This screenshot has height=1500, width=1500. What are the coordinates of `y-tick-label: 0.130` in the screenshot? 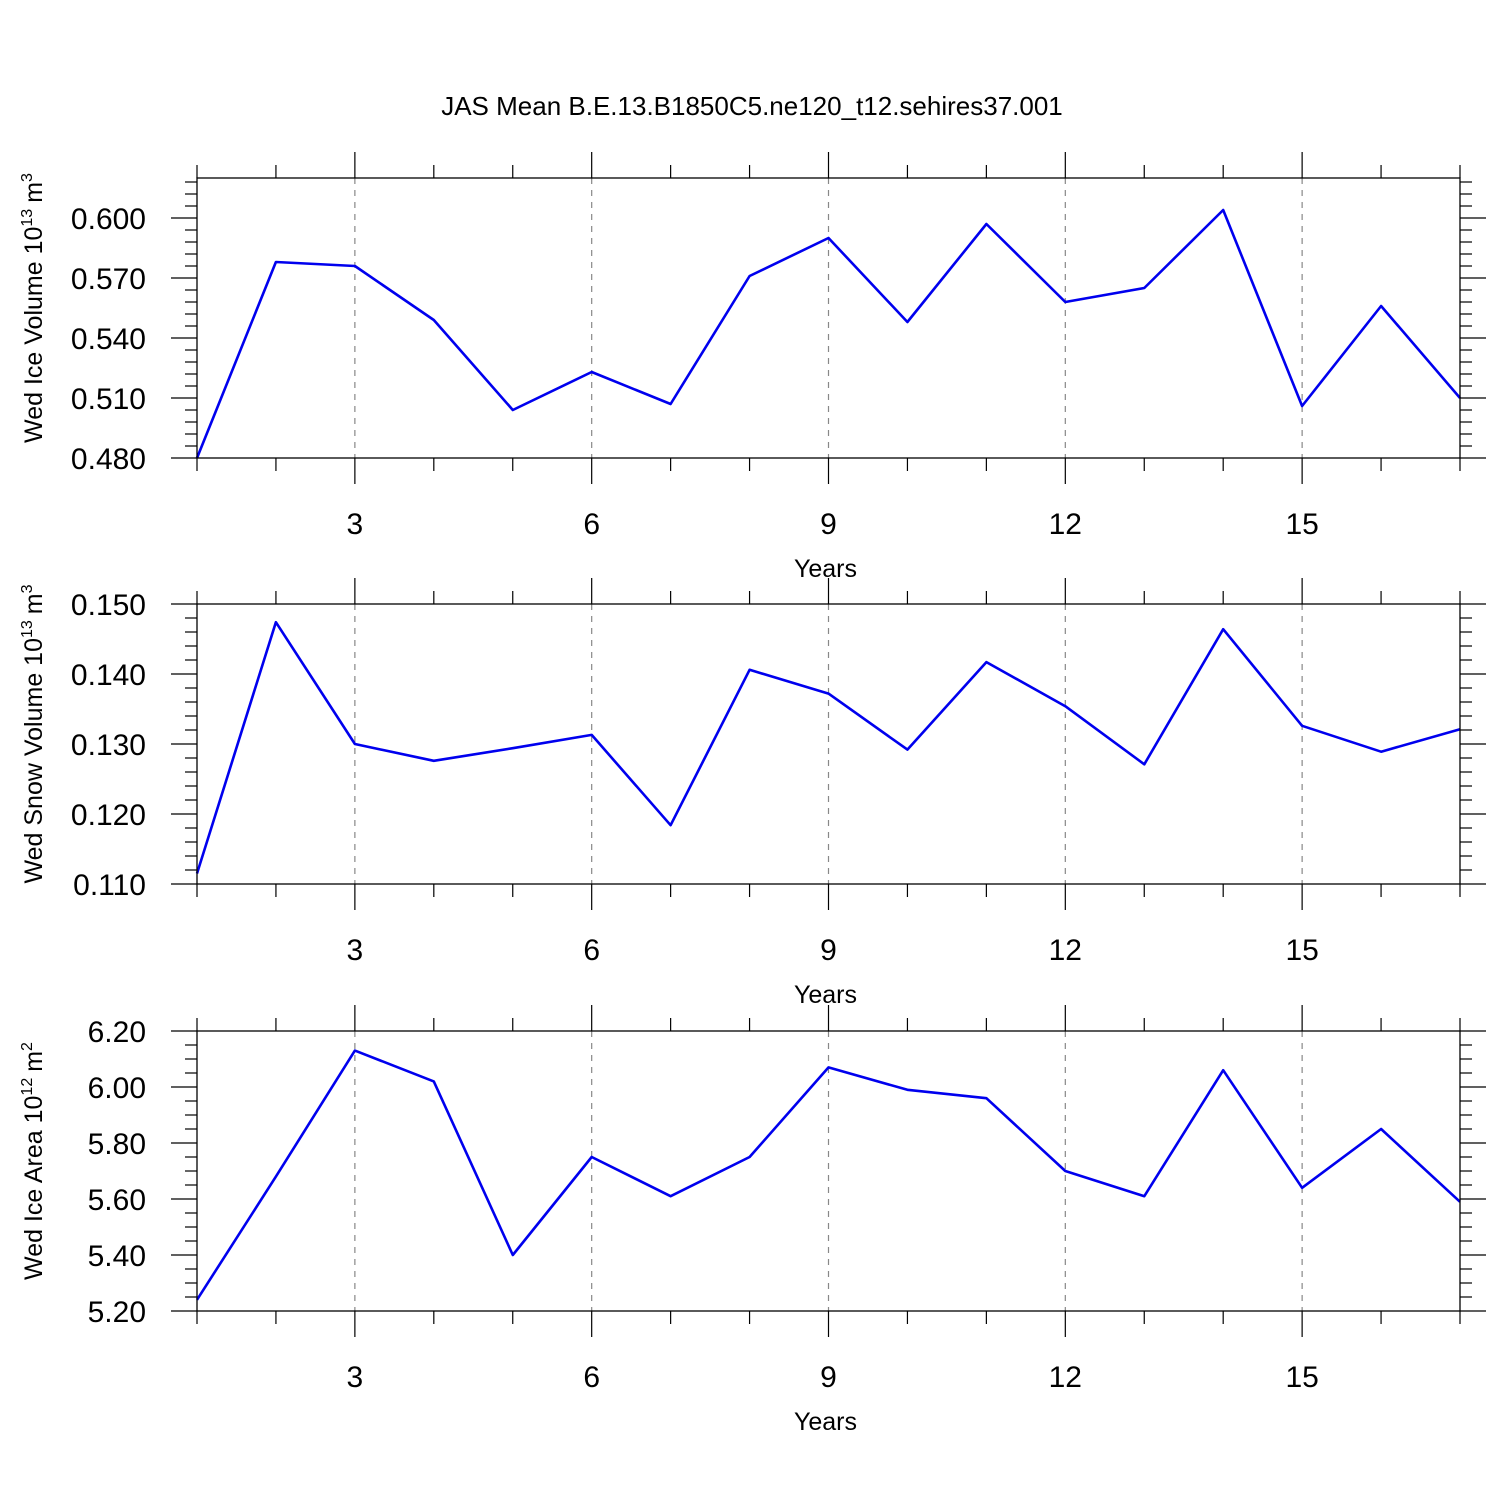 It's located at (108, 745).